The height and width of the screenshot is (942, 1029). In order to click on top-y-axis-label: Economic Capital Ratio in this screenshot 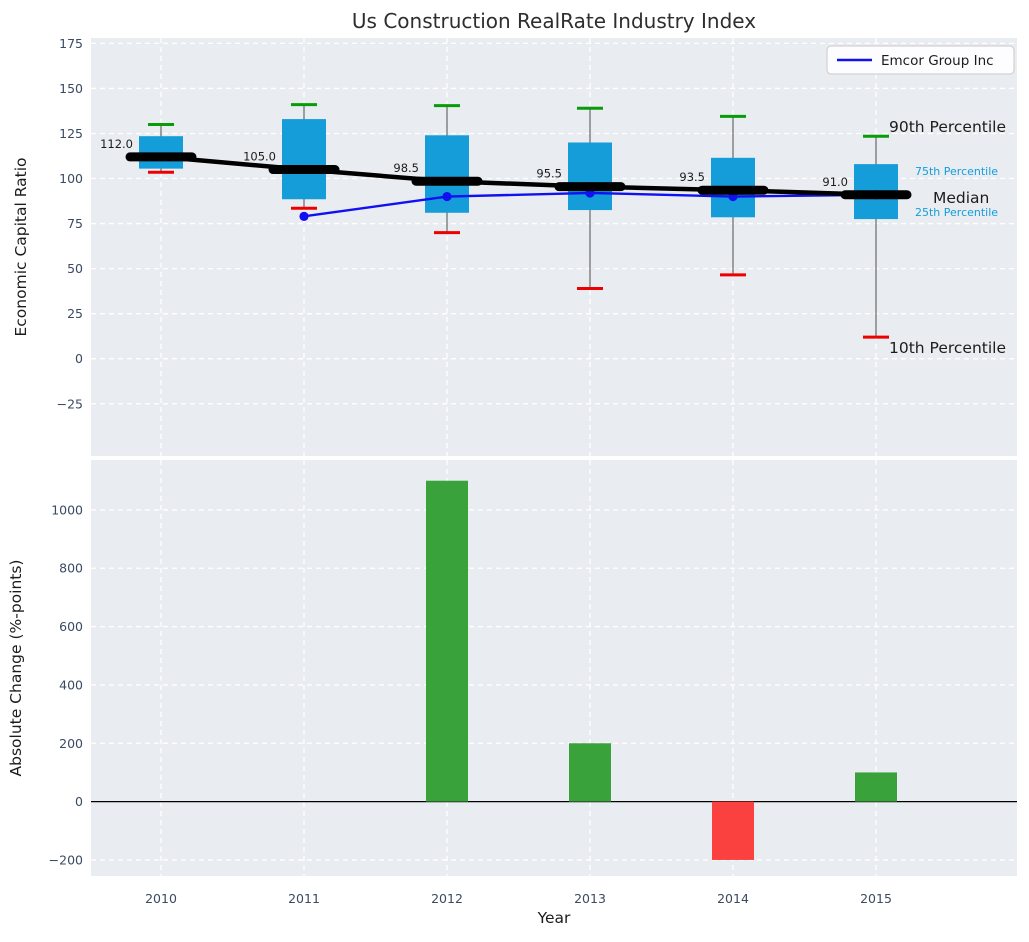, I will do `click(21, 246)`.